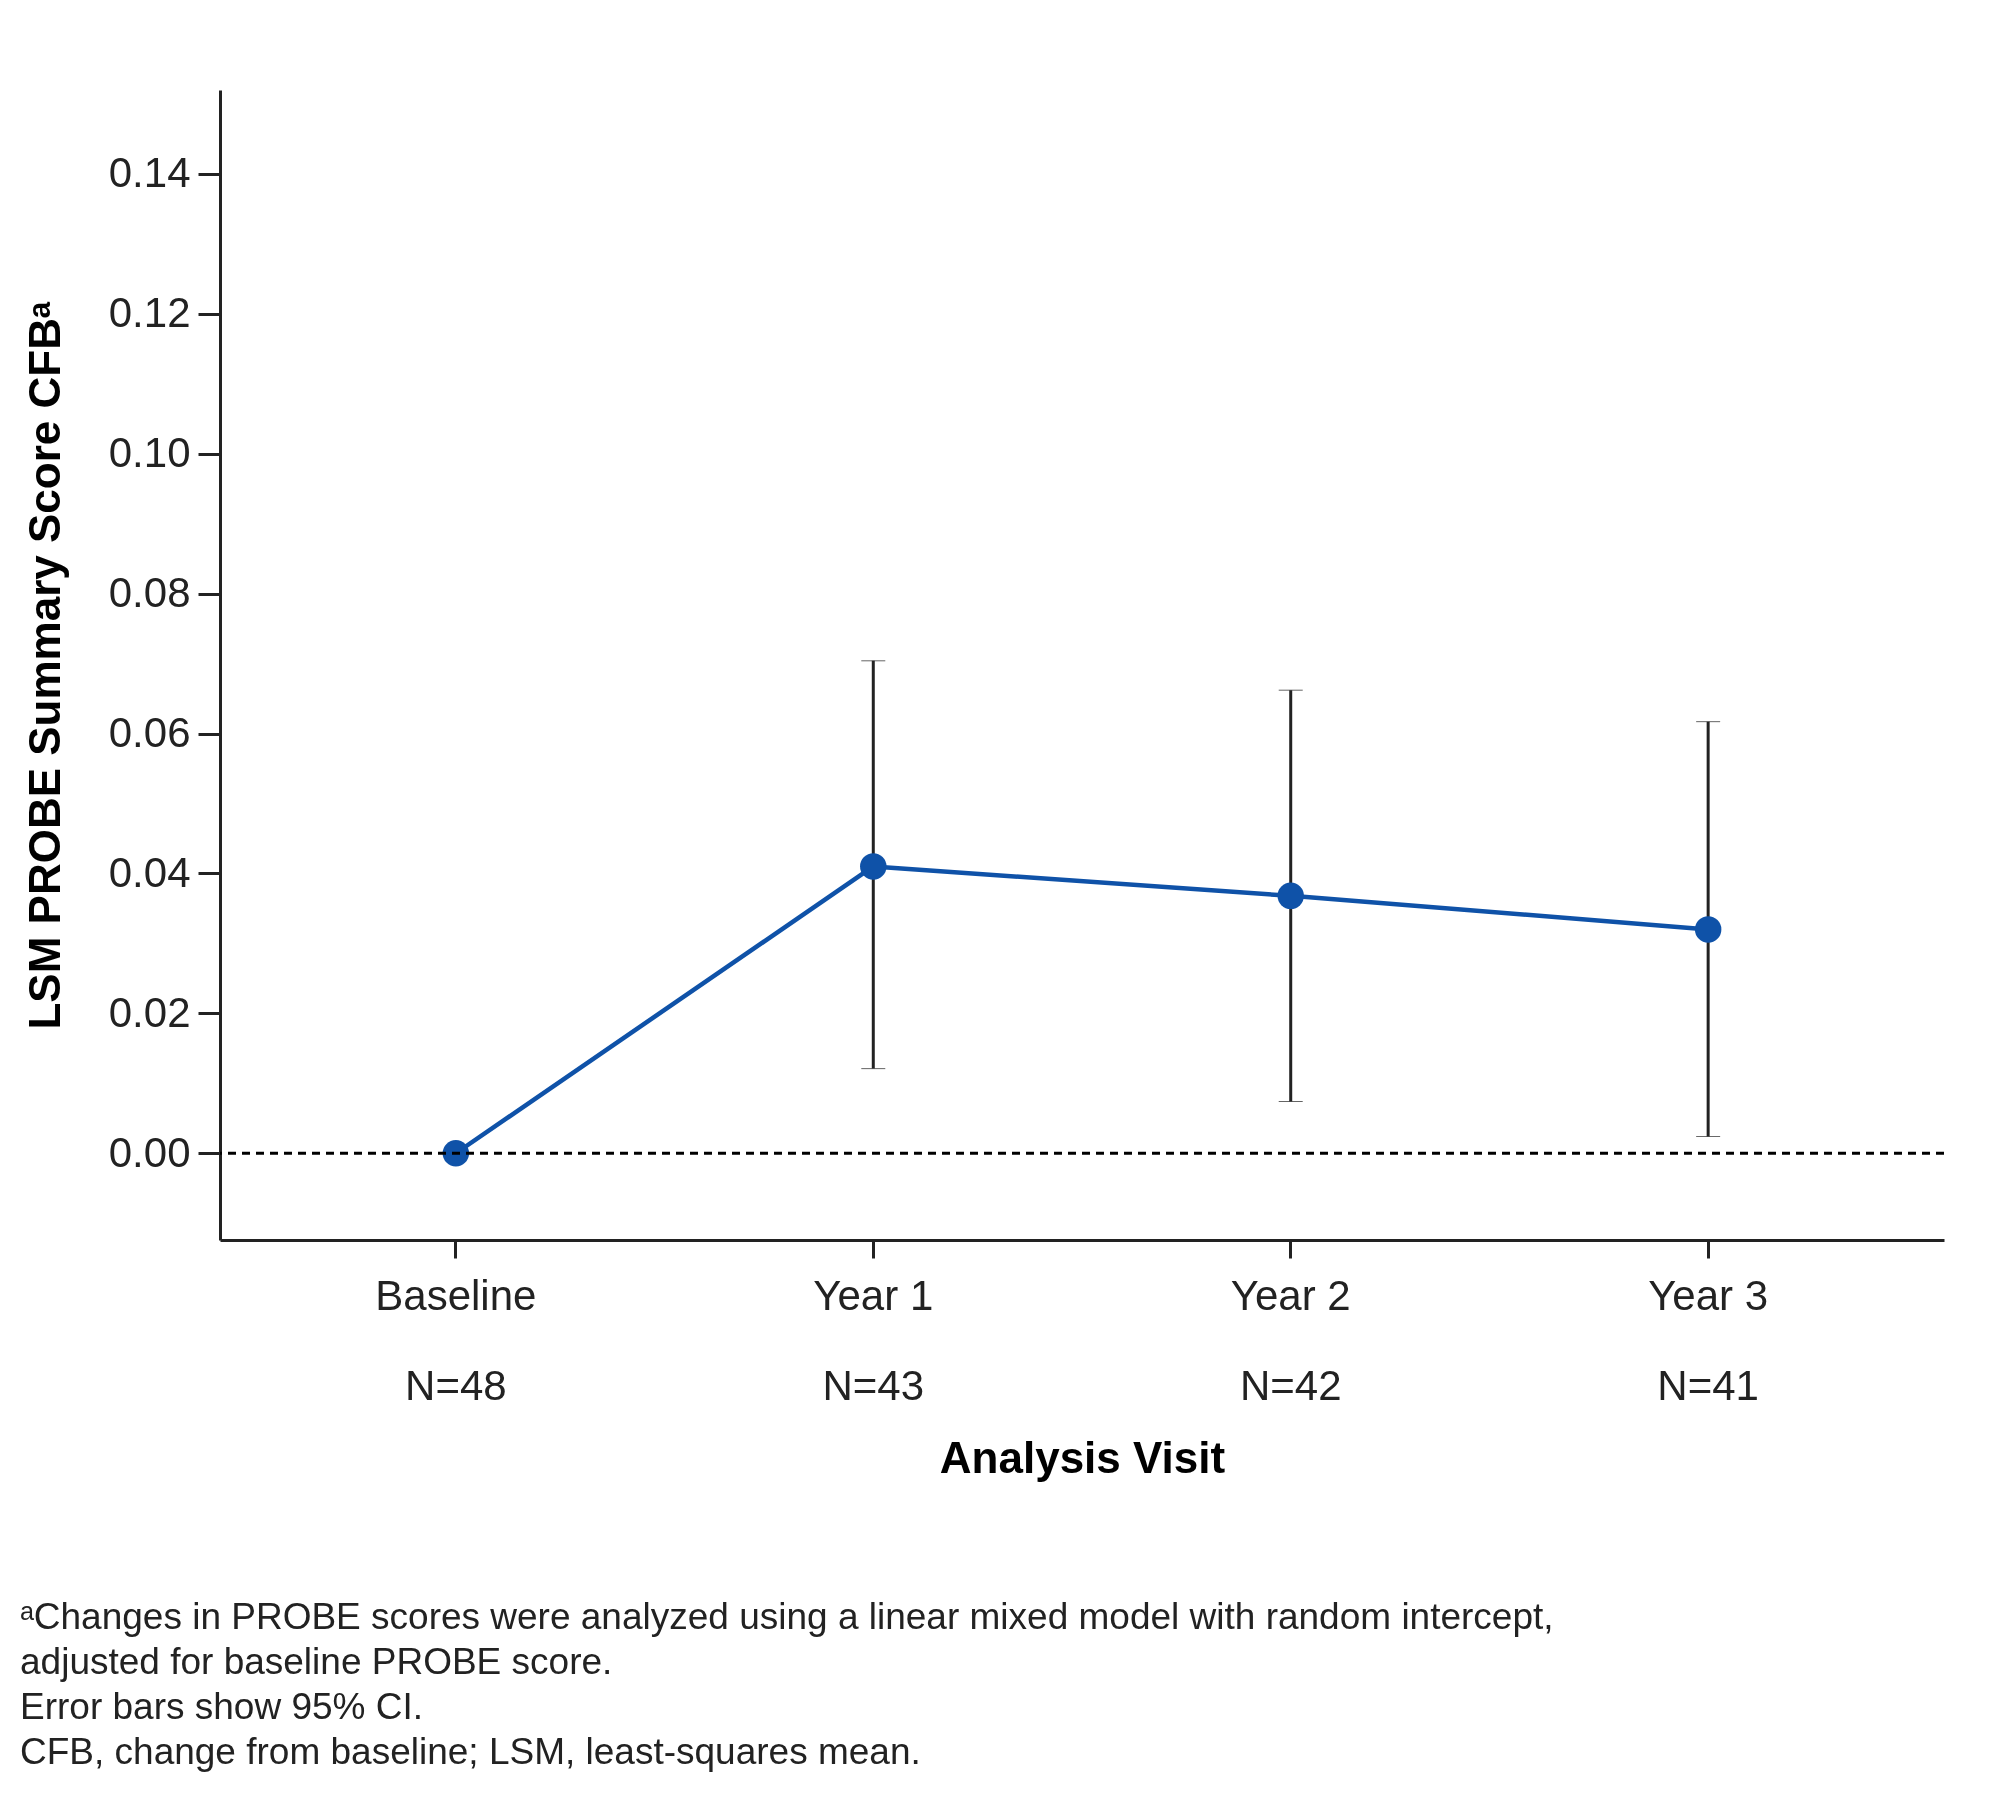 The height and width of the screenshot is (1813, 1996). Describe the element at coordinates (222, 1706) in the screenshot. I see `text: Error bars show 95% CI.` at that location.